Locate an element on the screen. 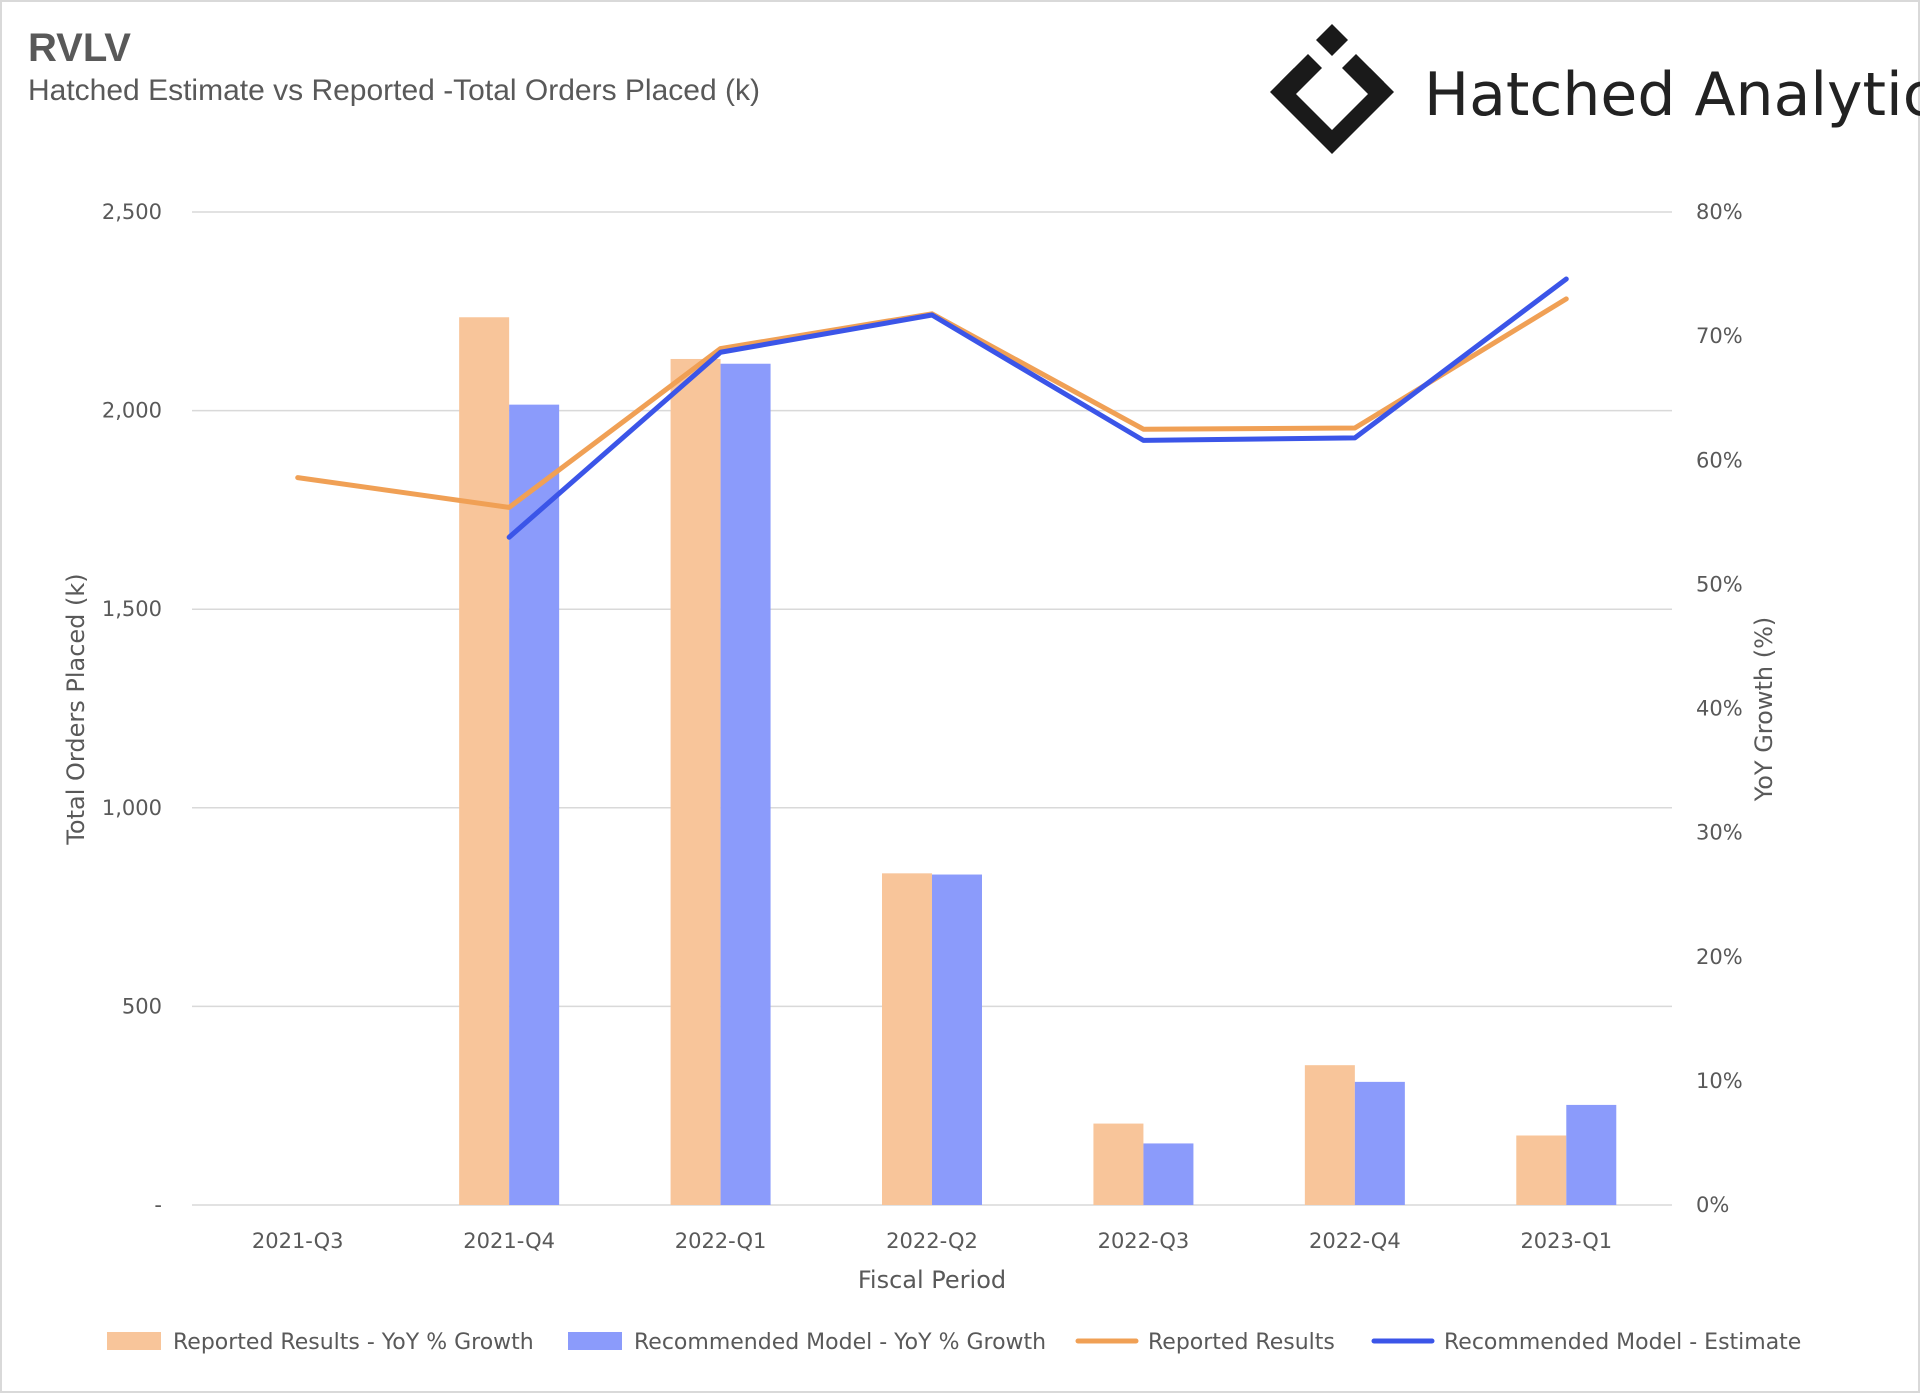  y2-axis-ticks: 0% 10% 20% 30% 40% 50% 60% 70% 80% is located at coordinates (1719, 708).